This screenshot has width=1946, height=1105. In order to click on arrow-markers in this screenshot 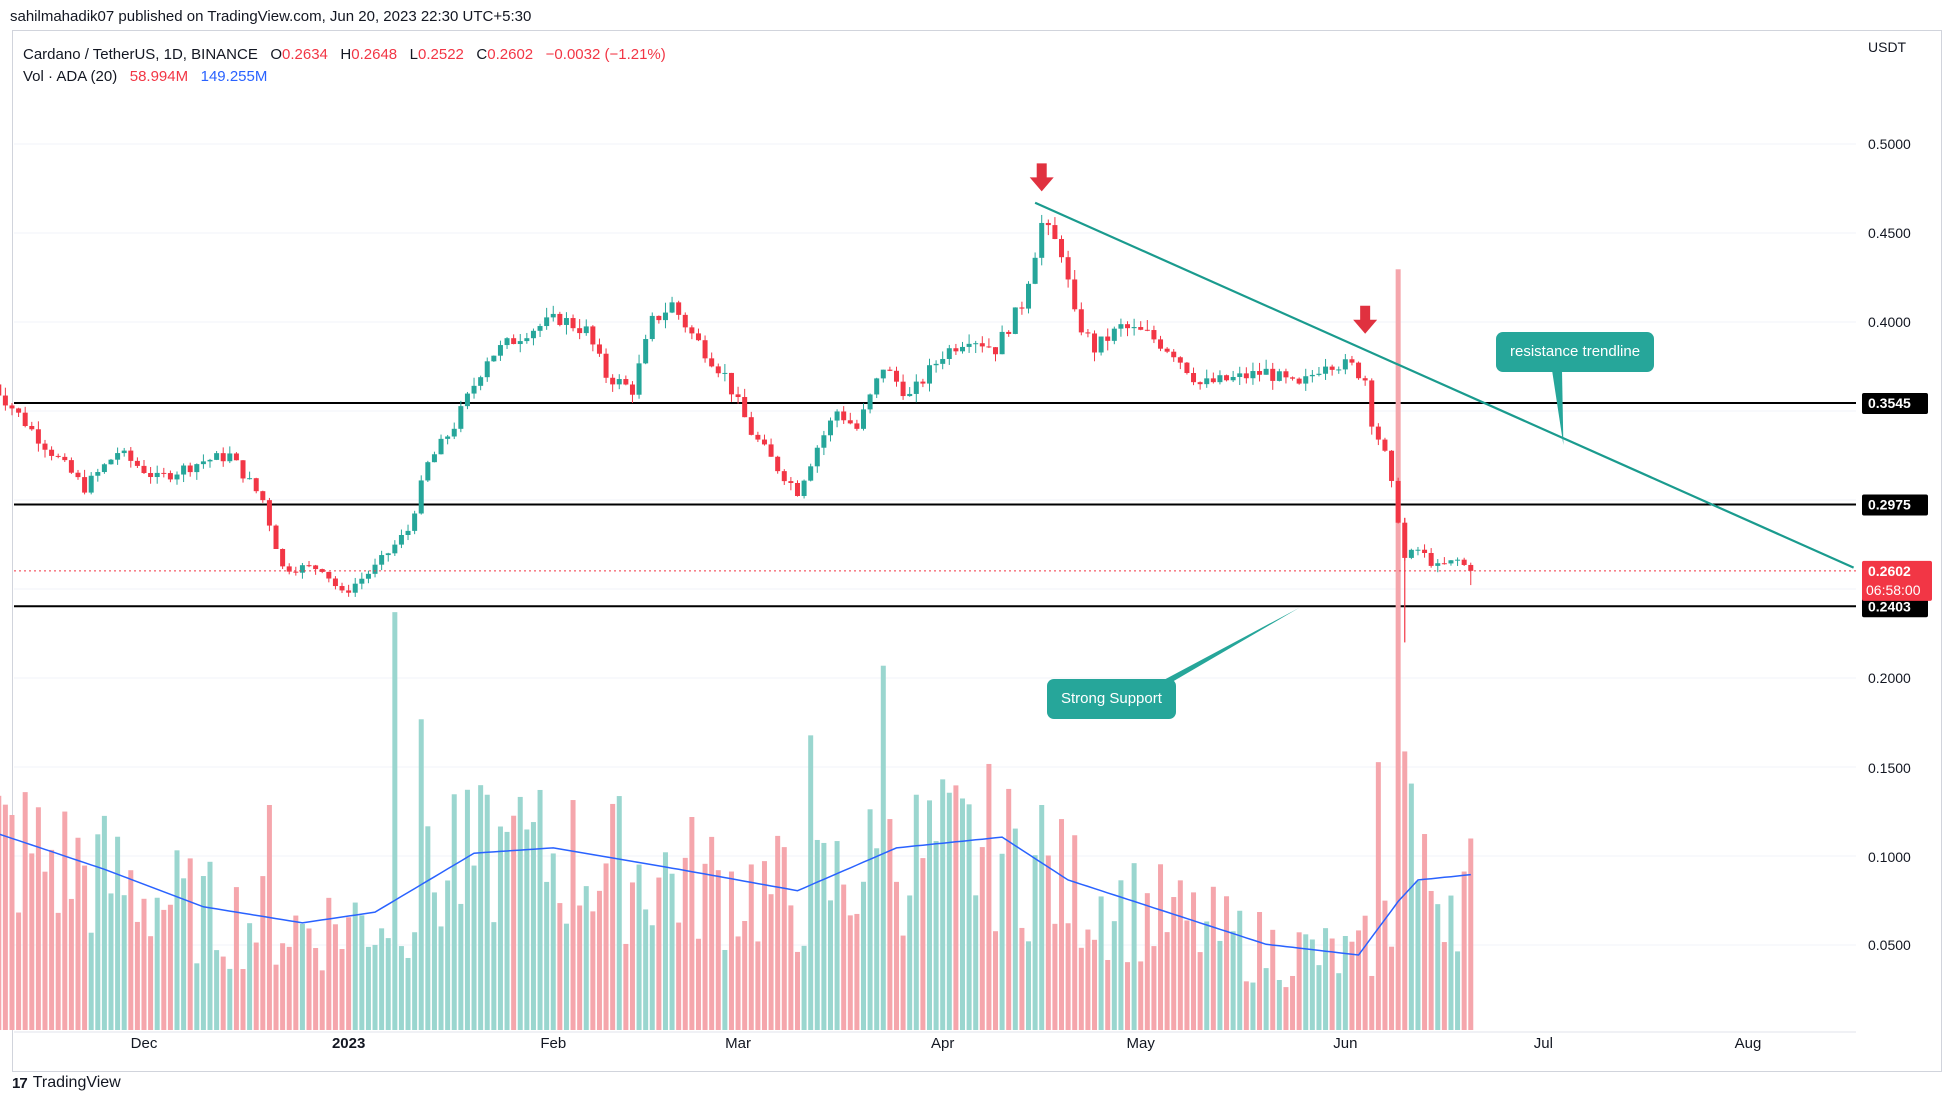, I will do `click(1203, 248)`.